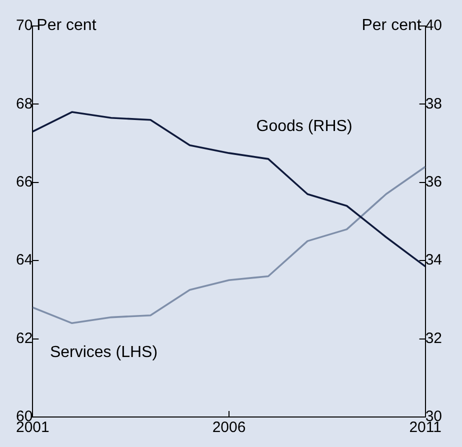  I want to click on y2-axis-title: Per cent, so click(392, 25).